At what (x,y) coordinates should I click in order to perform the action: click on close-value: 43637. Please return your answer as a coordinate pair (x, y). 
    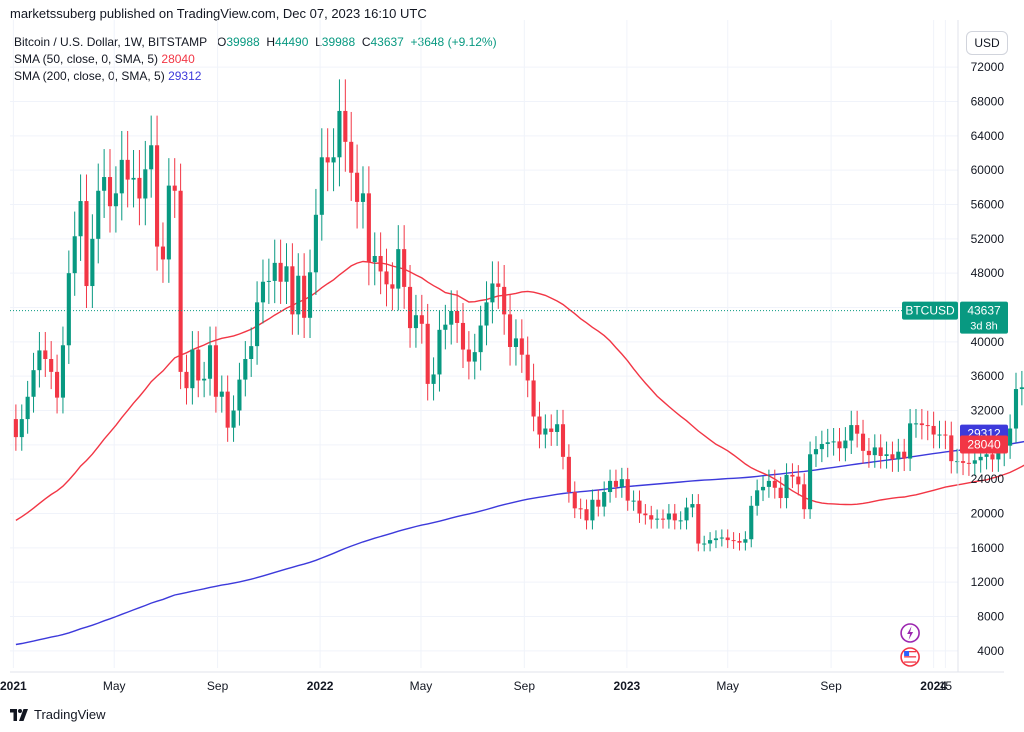
    Looking at the image, I should click on (387, 42).